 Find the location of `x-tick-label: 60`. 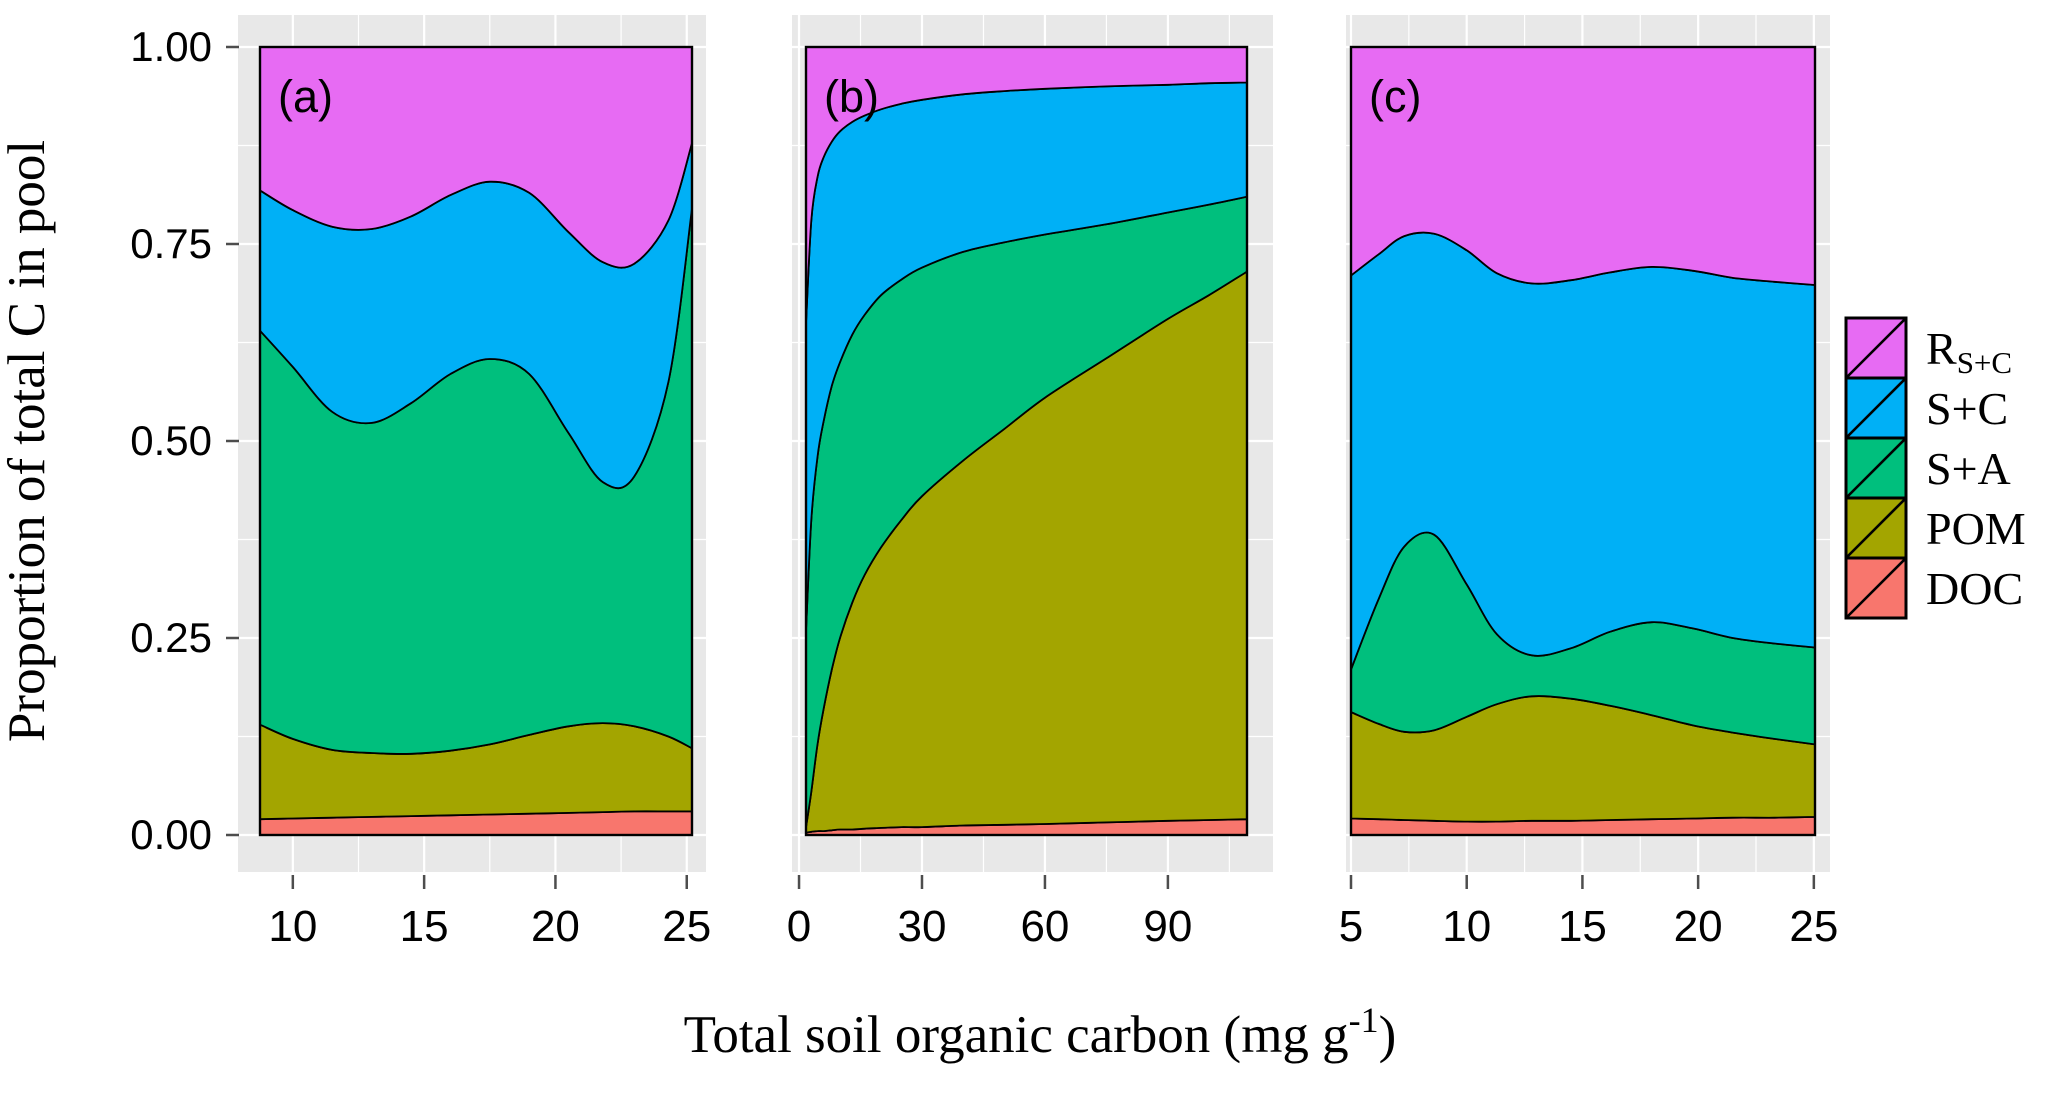

x-tick-label: 60 is located at coordinates (1044, 926).